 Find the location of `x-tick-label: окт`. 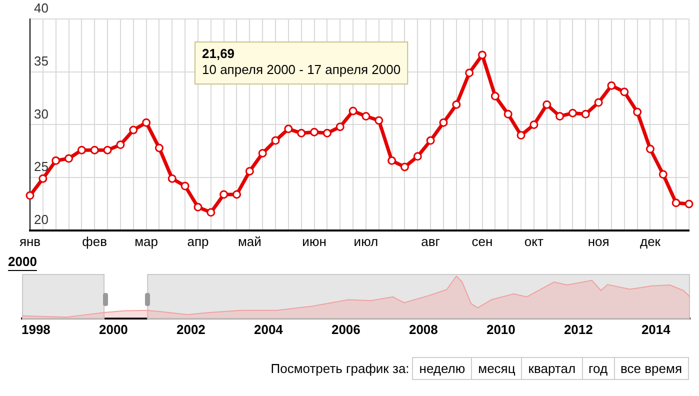

x-tick-label: окт is located at coordinates (534, 241).